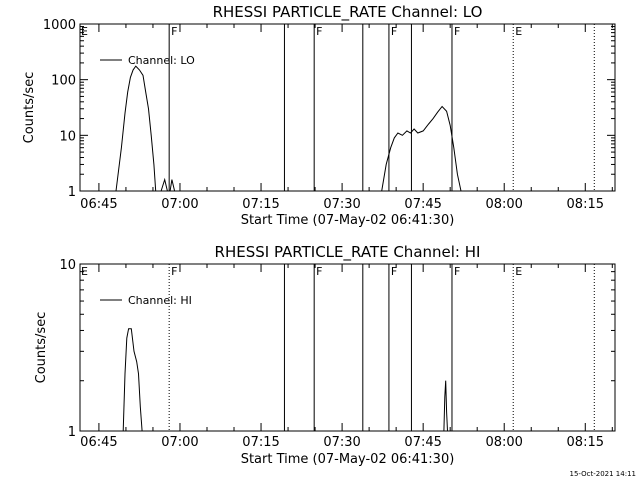 The height and width of the screenshot is (484, 640). What do you see at coordinates (348, 252) in the screenshot?
I see `chart-title: RHESSI PARTICLE_RATE Channel: HI` at bounding box center [348, 252].